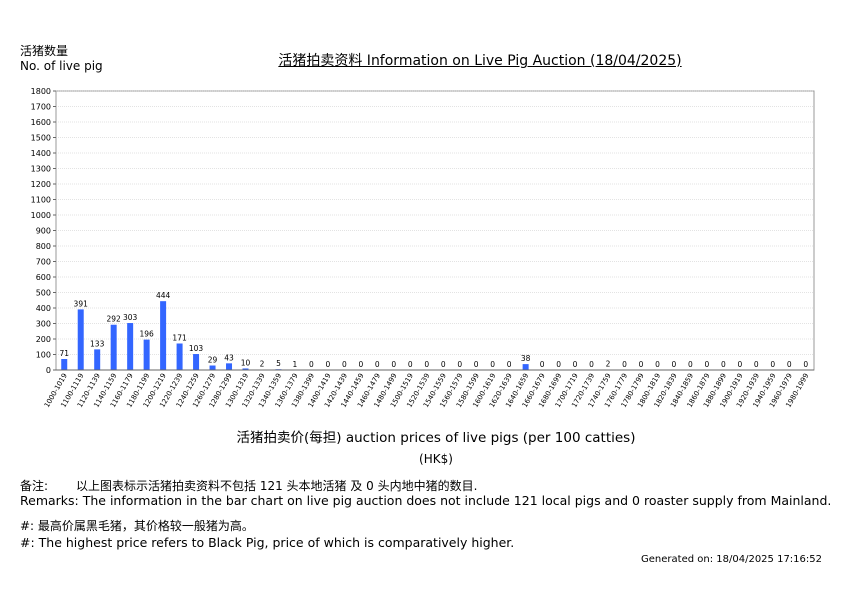 The image size is (842, 595). I want to click on remark-zh: 以上图表标示活猪拍卖资料不包括 121 头本地活猪 及 0 头内地中猪的数目., so click(277, 486).